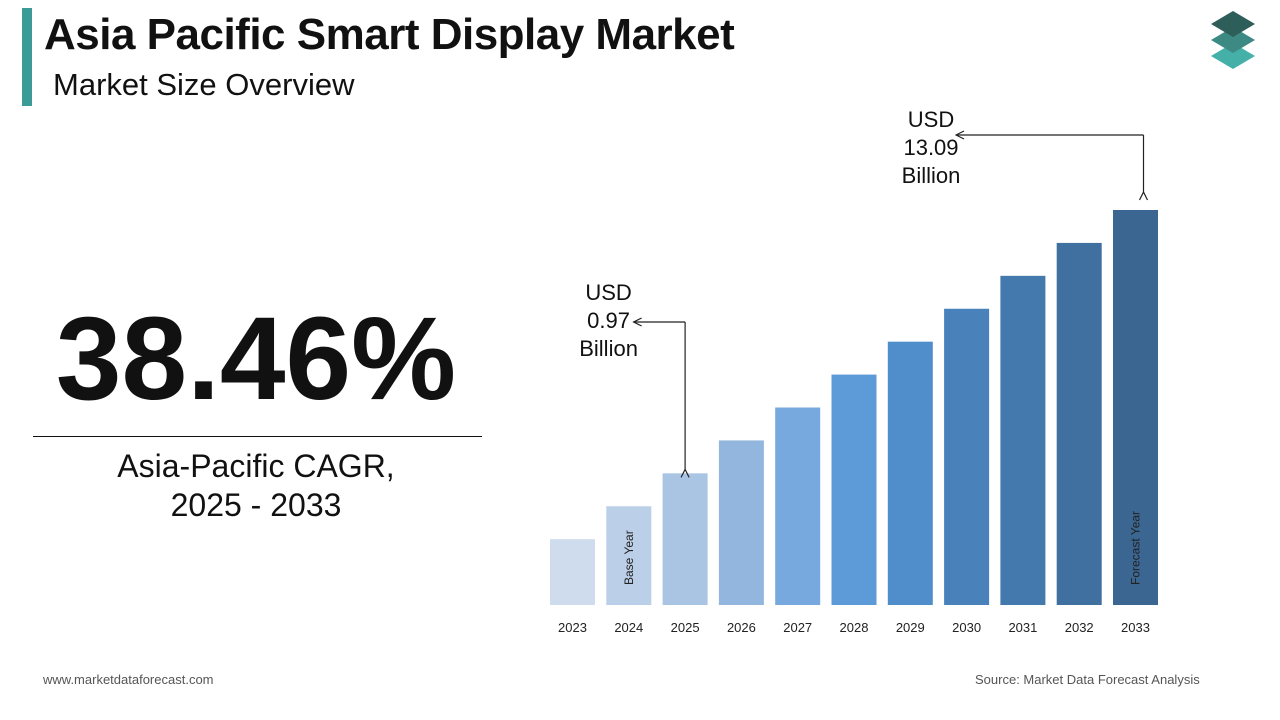  Describe the element at coordinates (256, 359) in the screenshot. I see `cagr-value: 38.46%` at that location.